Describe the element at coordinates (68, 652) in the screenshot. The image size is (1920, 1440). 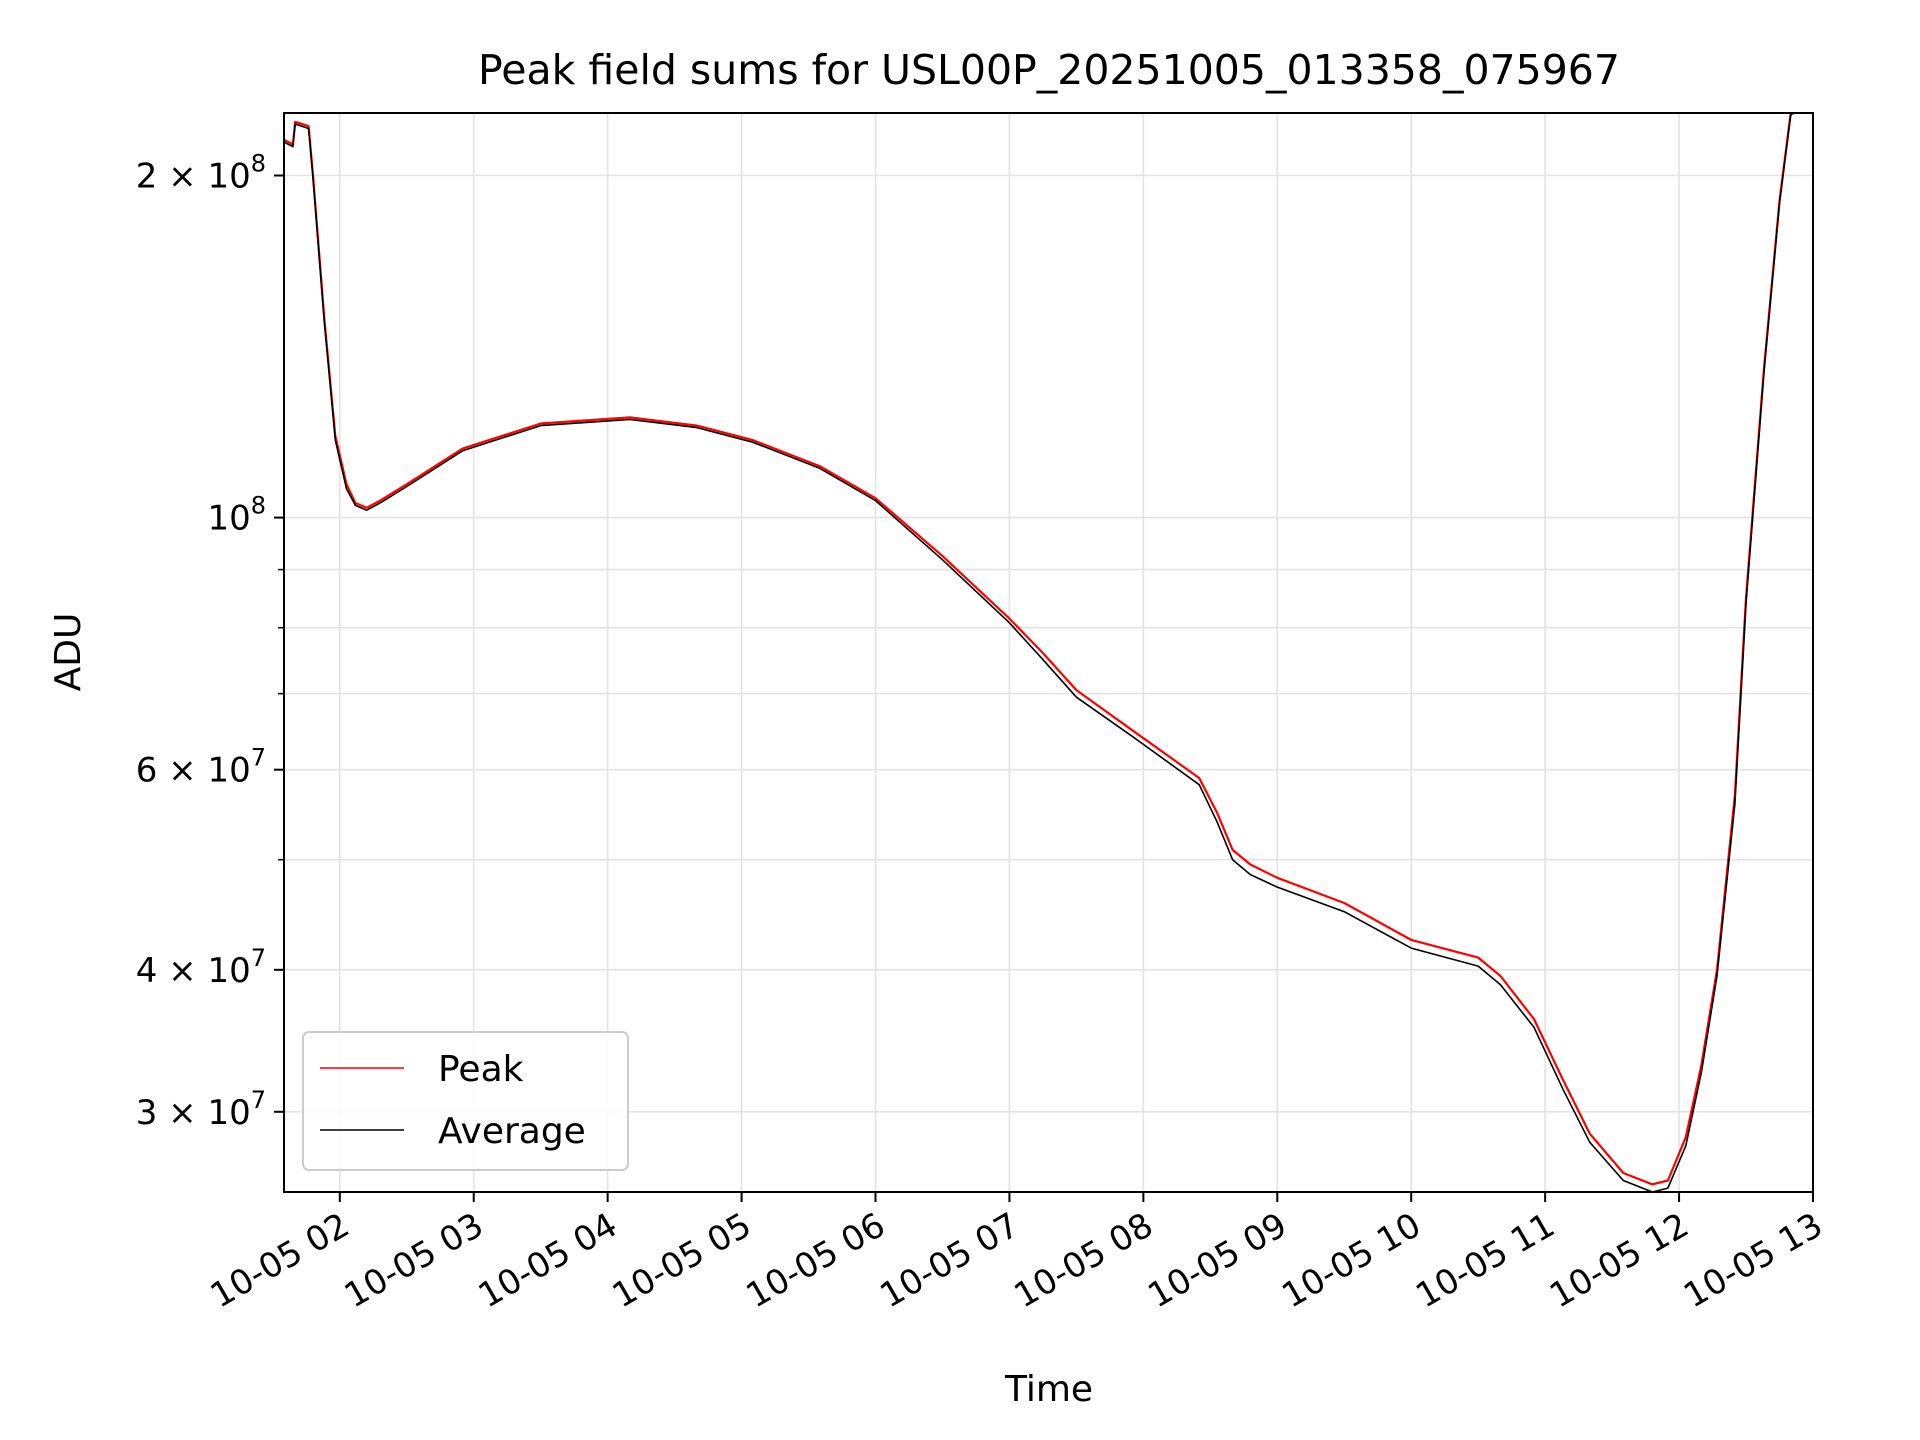
I see `y-axis-label: ADU` at that location.